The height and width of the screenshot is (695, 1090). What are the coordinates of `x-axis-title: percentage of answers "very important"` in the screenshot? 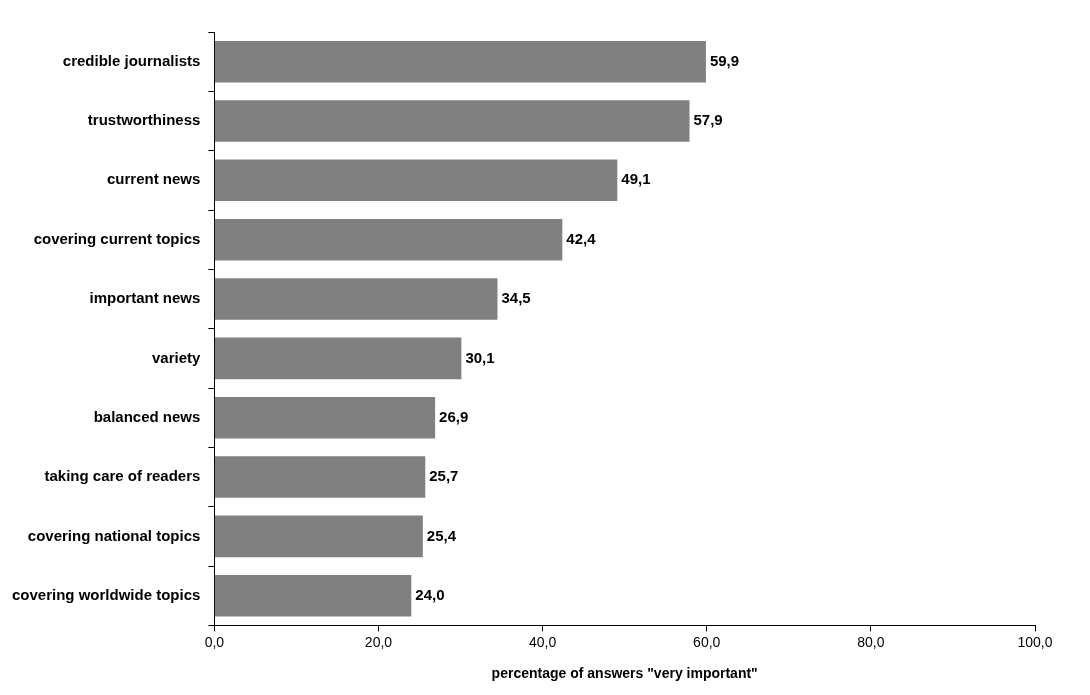 It's located at (624, 673).